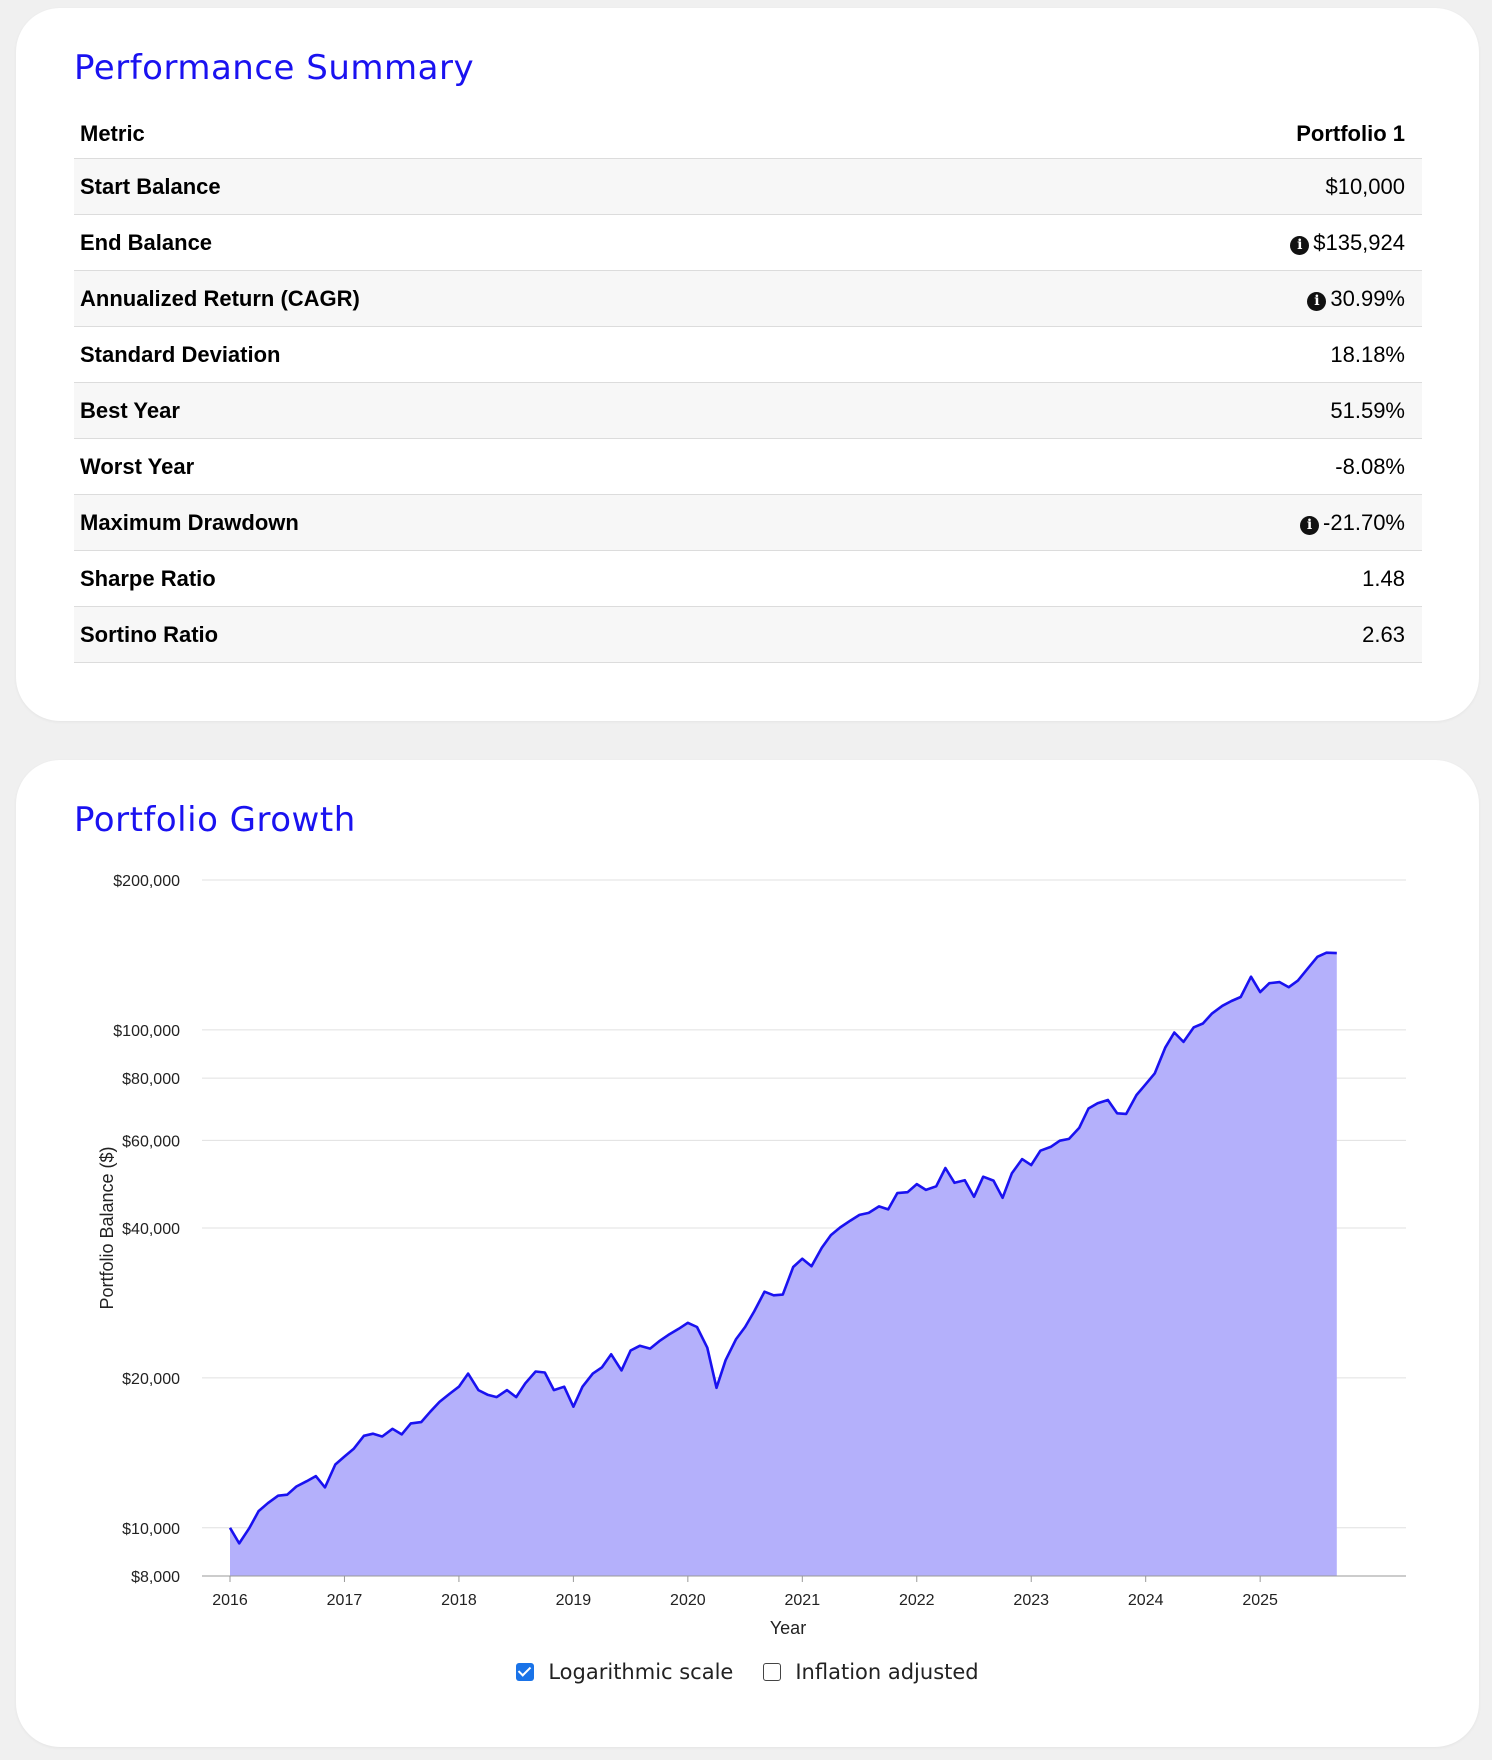 The width and height of the screenshot is (1492, 1760). I want to click on x-tick-label: 2019, so click(574, 1600).